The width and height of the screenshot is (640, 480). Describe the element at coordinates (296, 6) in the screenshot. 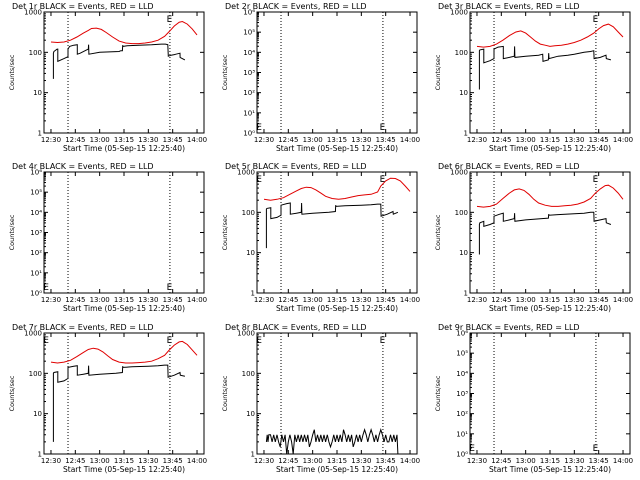

I see `panel-title: Det 2r BLACK = Events, RED = LLD` at that location.